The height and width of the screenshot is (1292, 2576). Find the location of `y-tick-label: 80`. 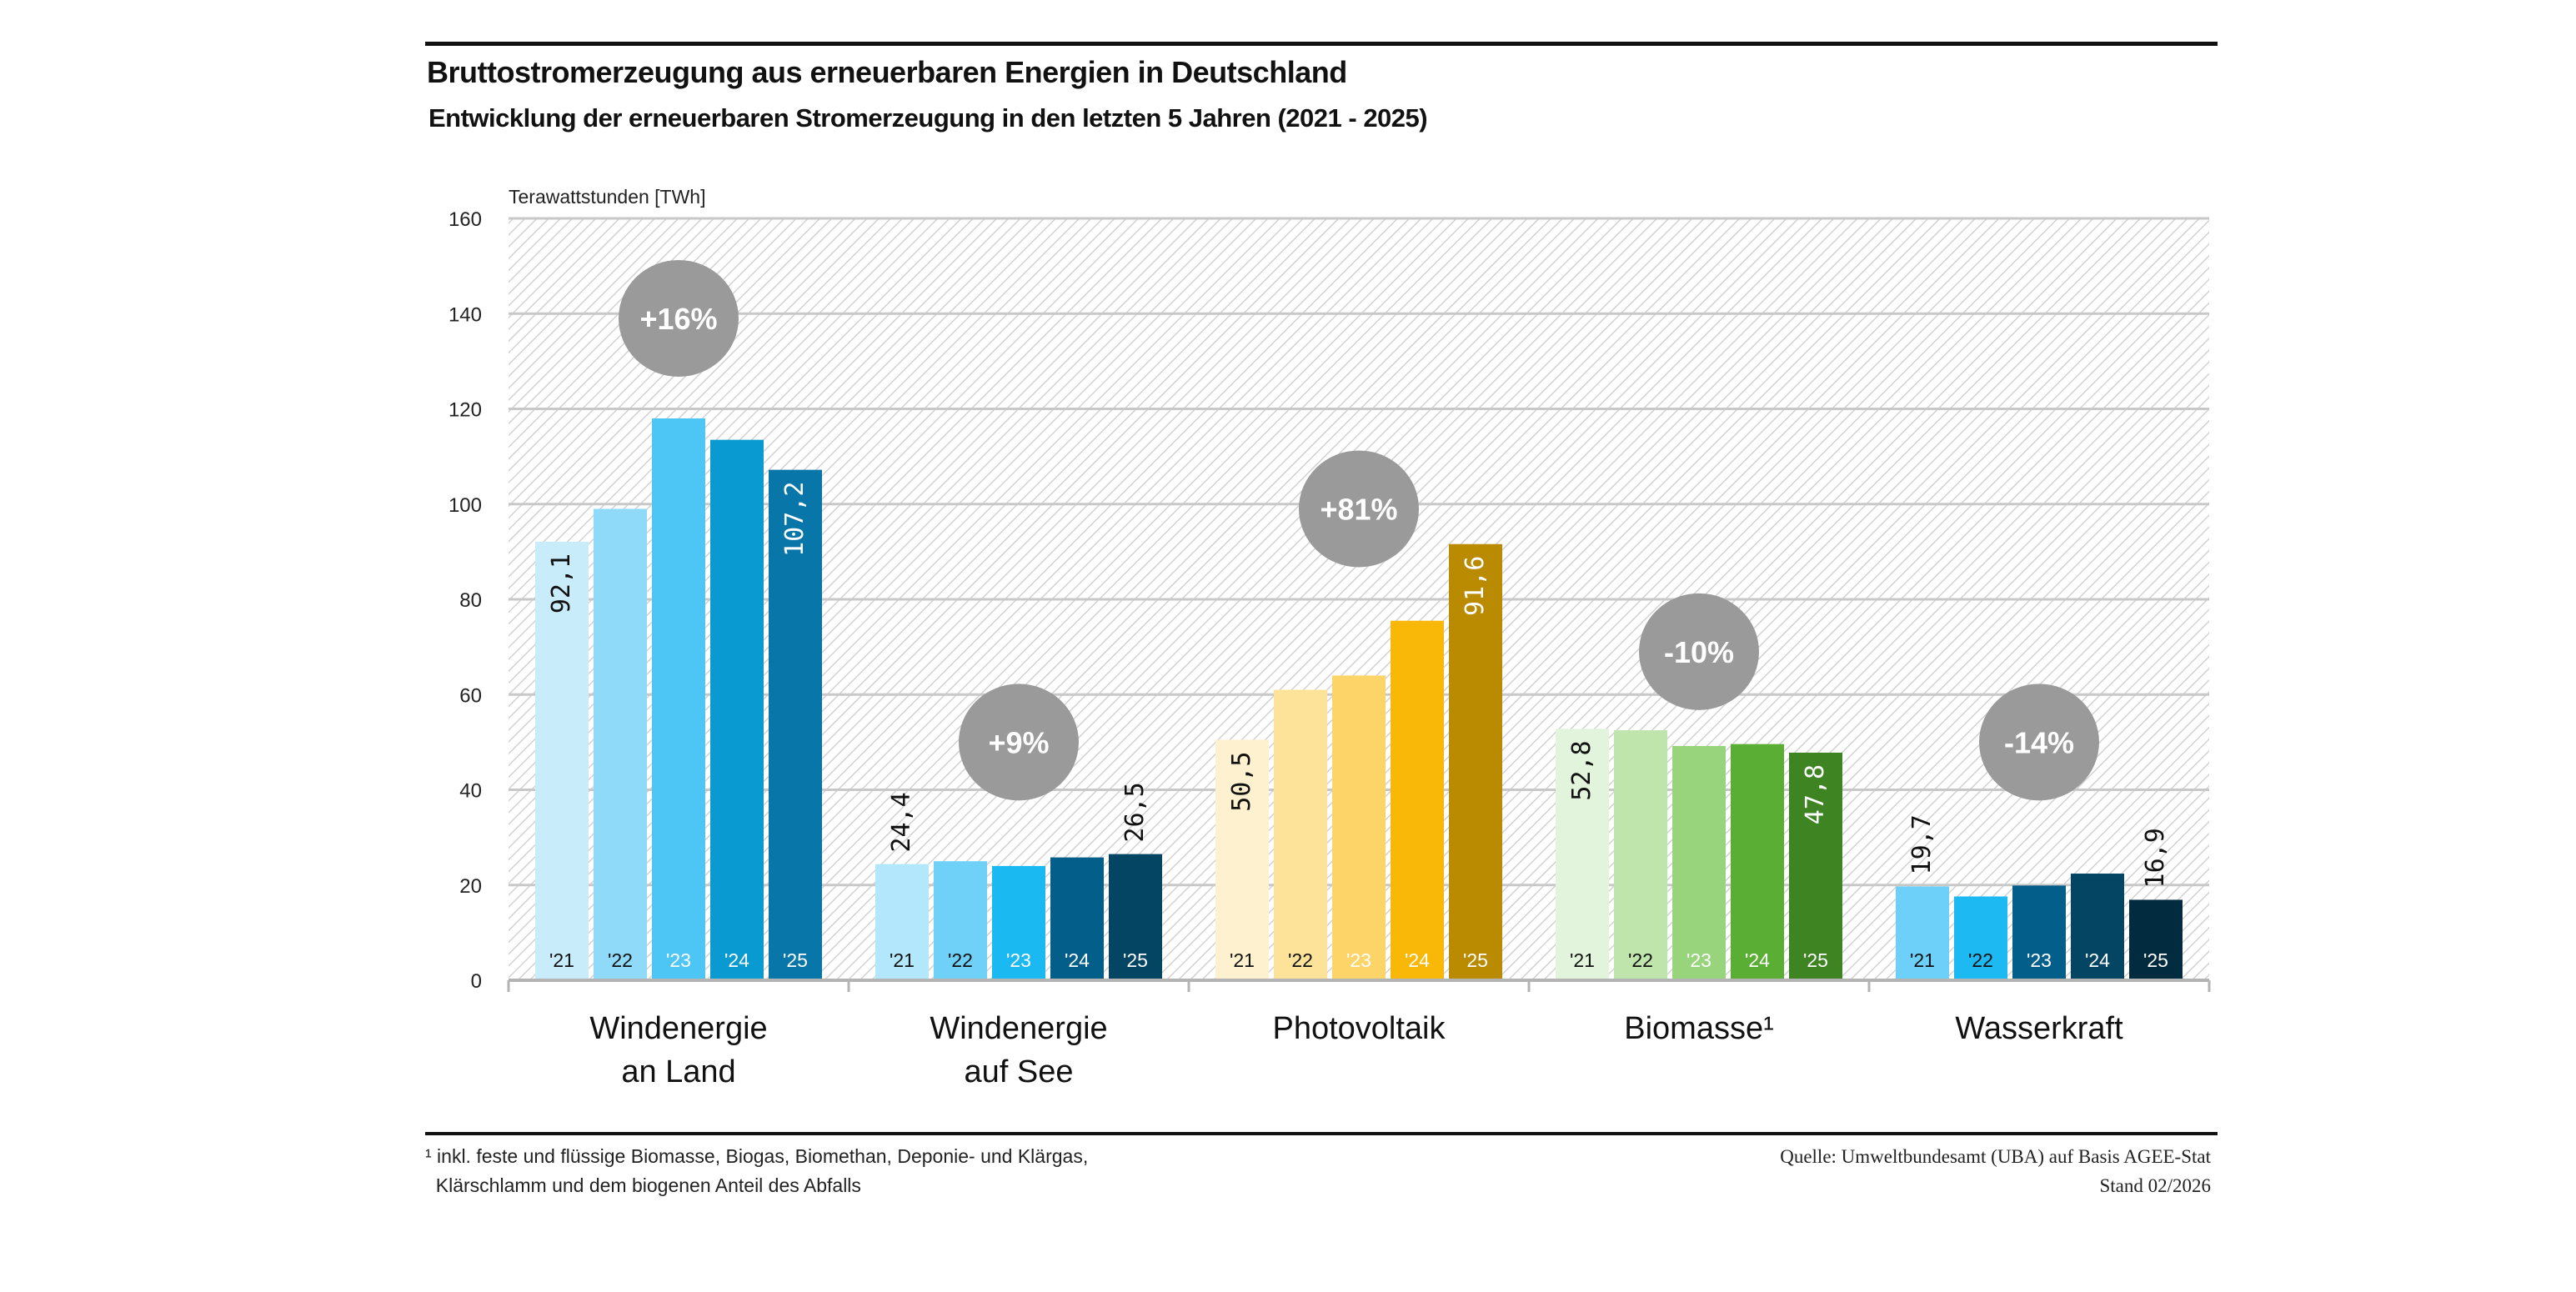

y-tick-label: 80 is located at coordinates (470, 600).